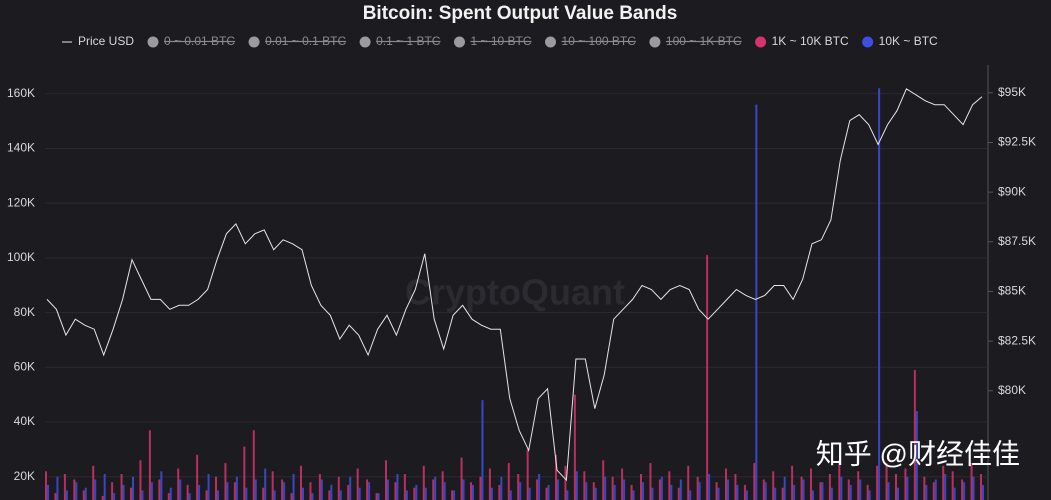  Describe the element at coordinates (21, 93) in the screenshot. I see `y-tick-label: 160K` at that location.